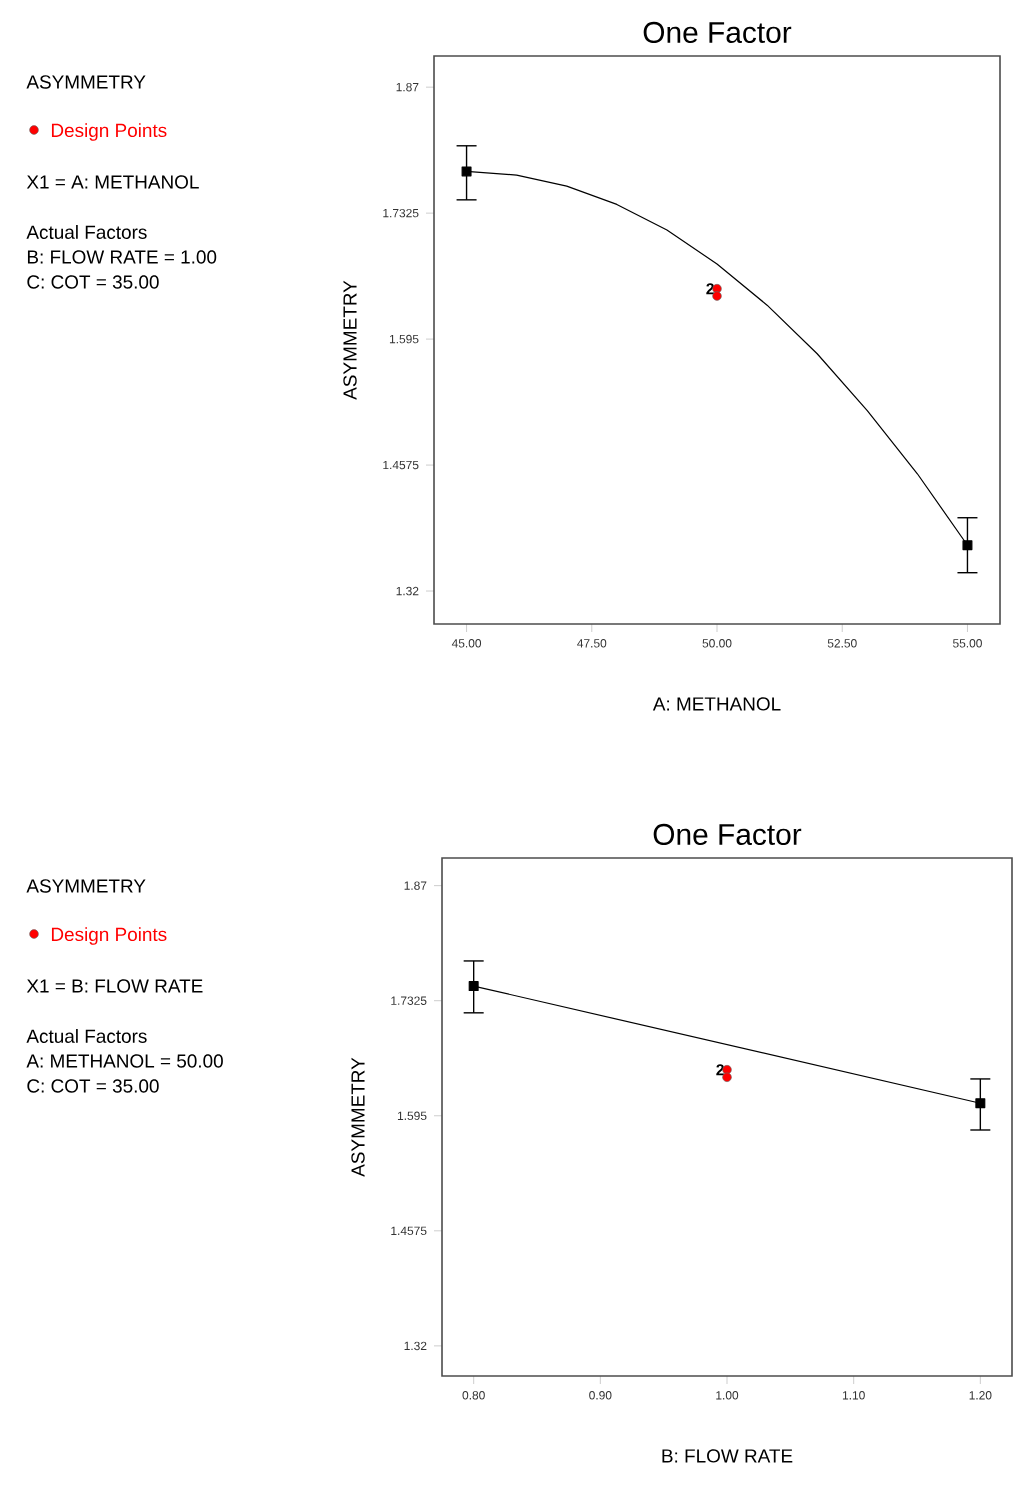 Image resolution: width=1016 pixels, height=1490 pixels. I want to click on text: X1 = A: METHANOL, so click(112, 182).